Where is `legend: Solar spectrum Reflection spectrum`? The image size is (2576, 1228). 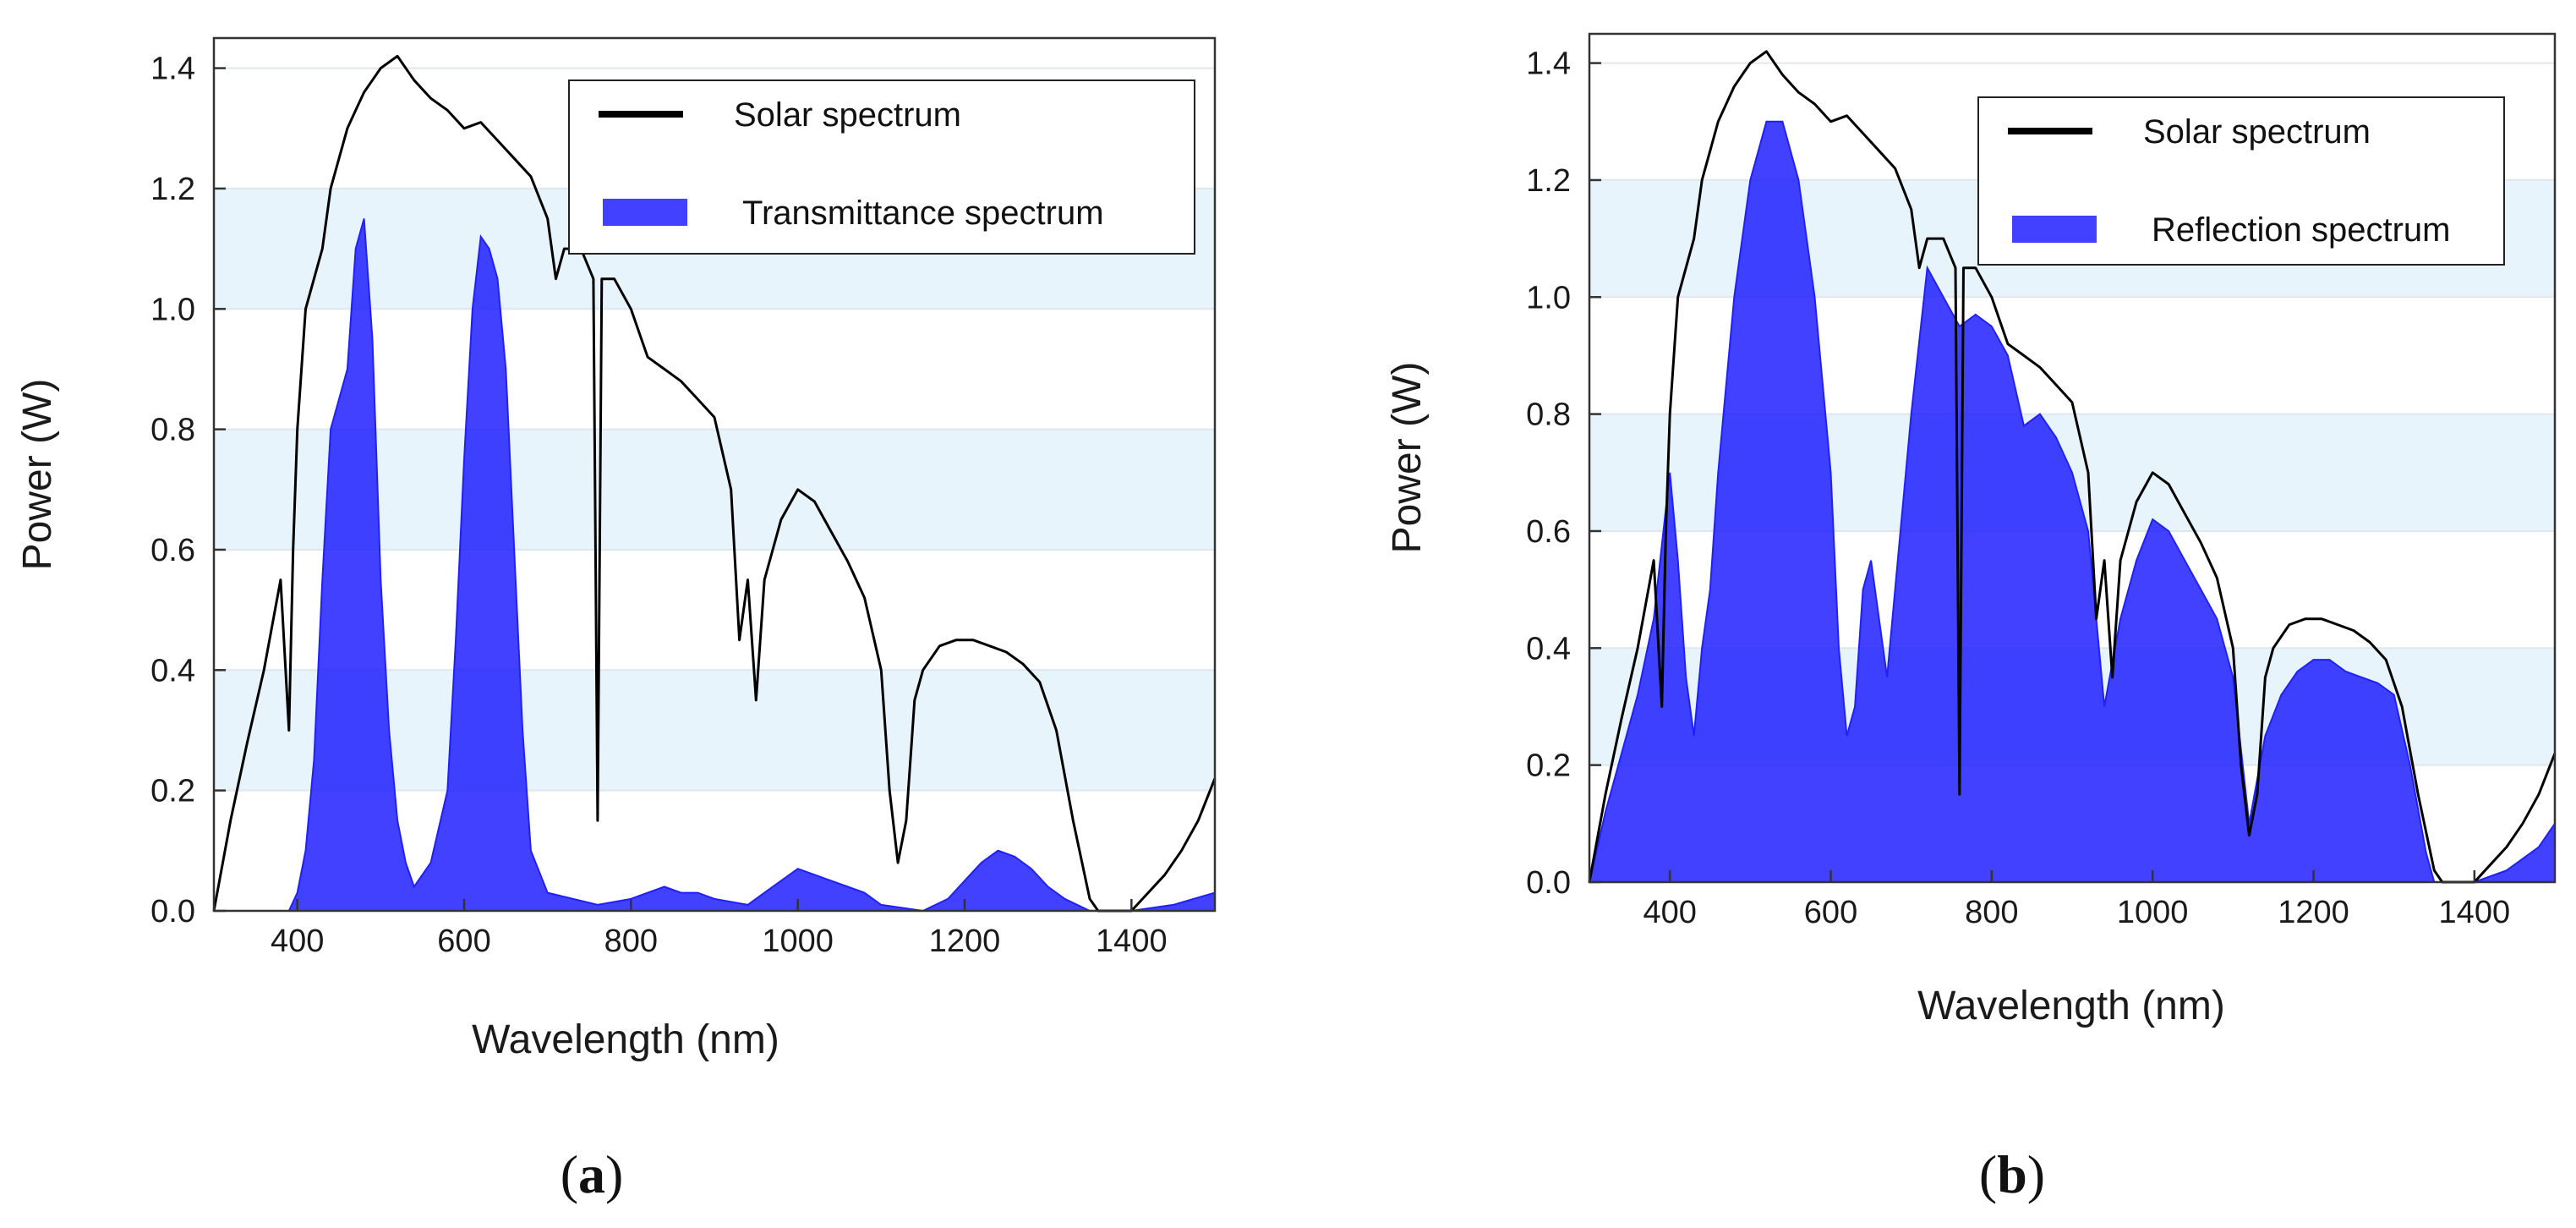
legend: Solar spectrum Reflection spectrum is located at coordinates (2241, 181).